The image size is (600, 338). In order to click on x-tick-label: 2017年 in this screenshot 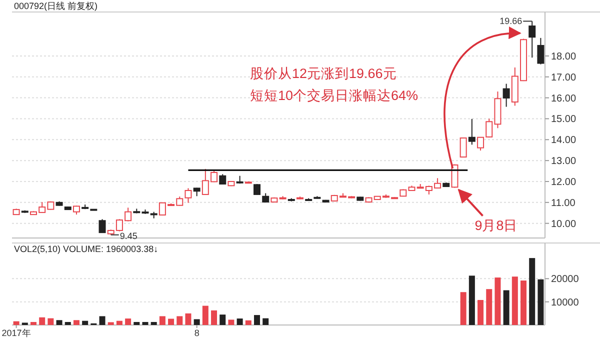, I will do `click(16, 333)`.